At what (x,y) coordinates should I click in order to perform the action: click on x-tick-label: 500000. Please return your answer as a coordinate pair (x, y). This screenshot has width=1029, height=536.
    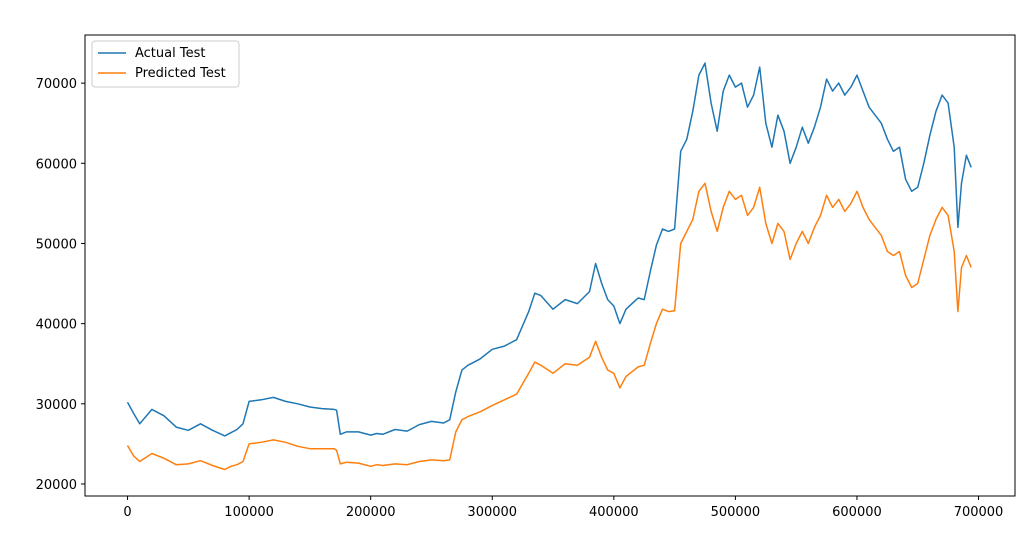
    Looking at the image, I should click on (736, 512).